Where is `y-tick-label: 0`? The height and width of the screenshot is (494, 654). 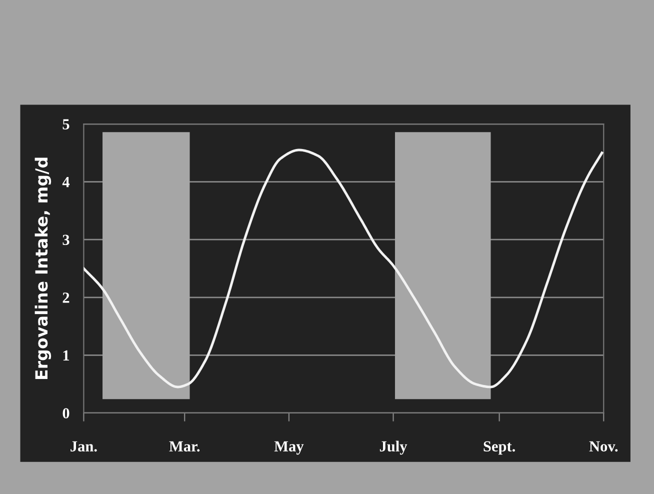
y-tick-label: 0 is located at coordinates (66, 413).